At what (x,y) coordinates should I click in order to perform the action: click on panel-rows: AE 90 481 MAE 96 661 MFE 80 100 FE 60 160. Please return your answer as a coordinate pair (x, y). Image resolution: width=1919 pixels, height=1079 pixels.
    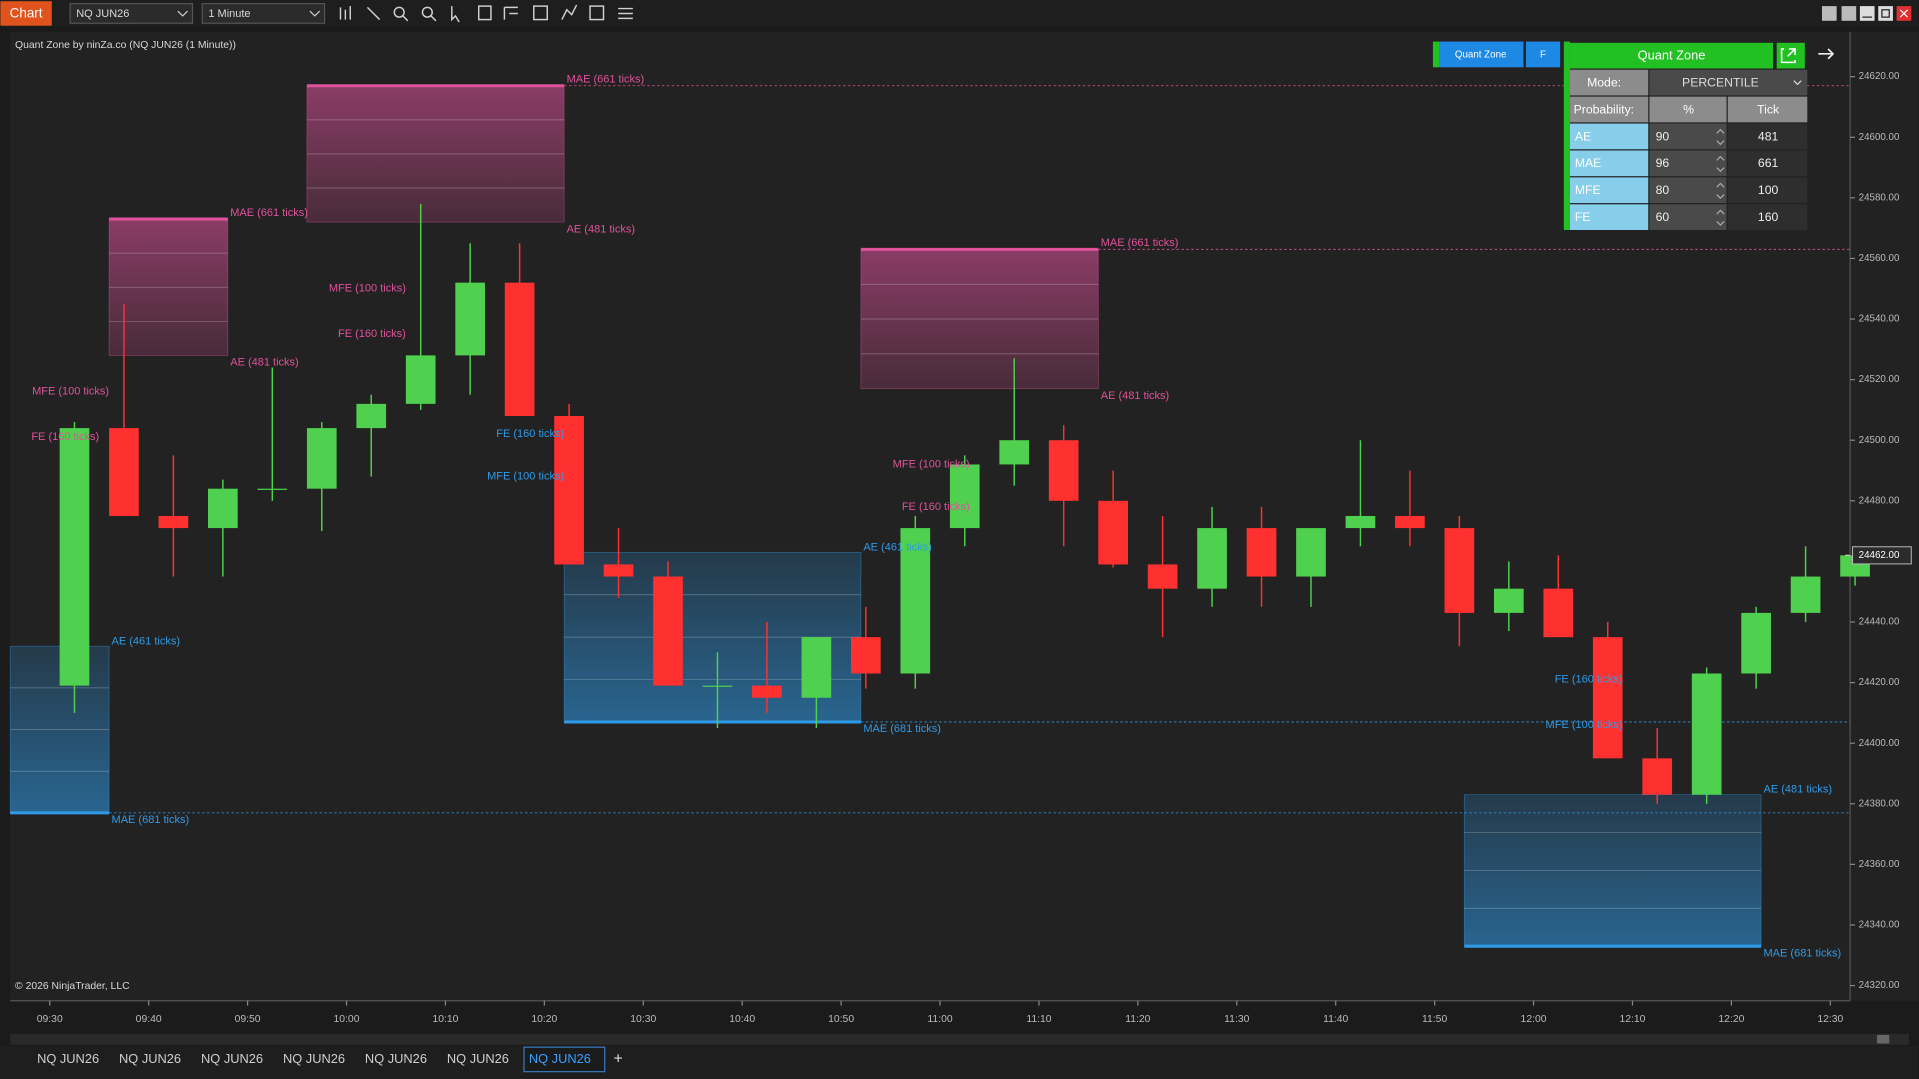
    Looking at the image, I should click on (1688, 176).